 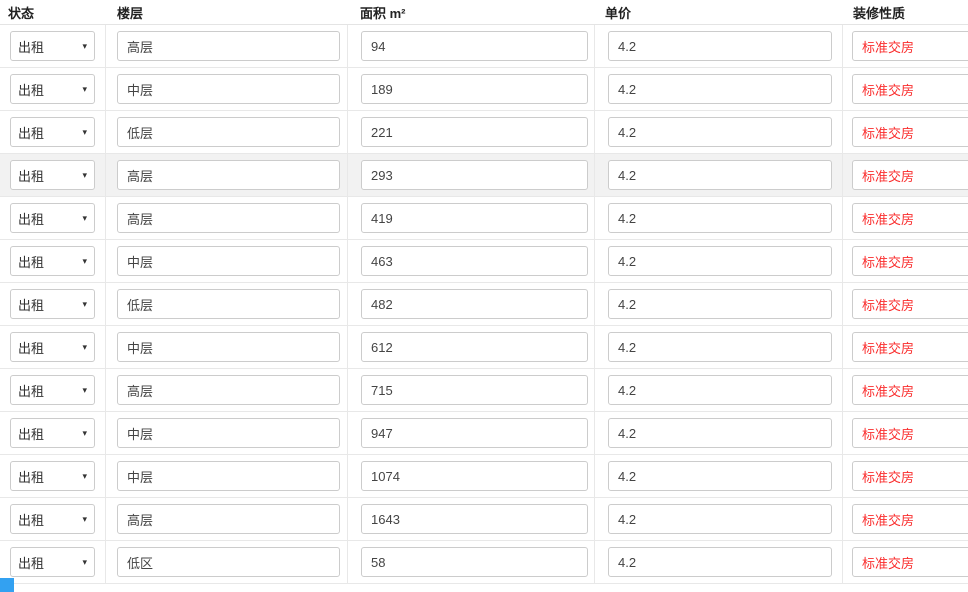 I want to click on column-header-status: 状态, so click(x=21, y=13).